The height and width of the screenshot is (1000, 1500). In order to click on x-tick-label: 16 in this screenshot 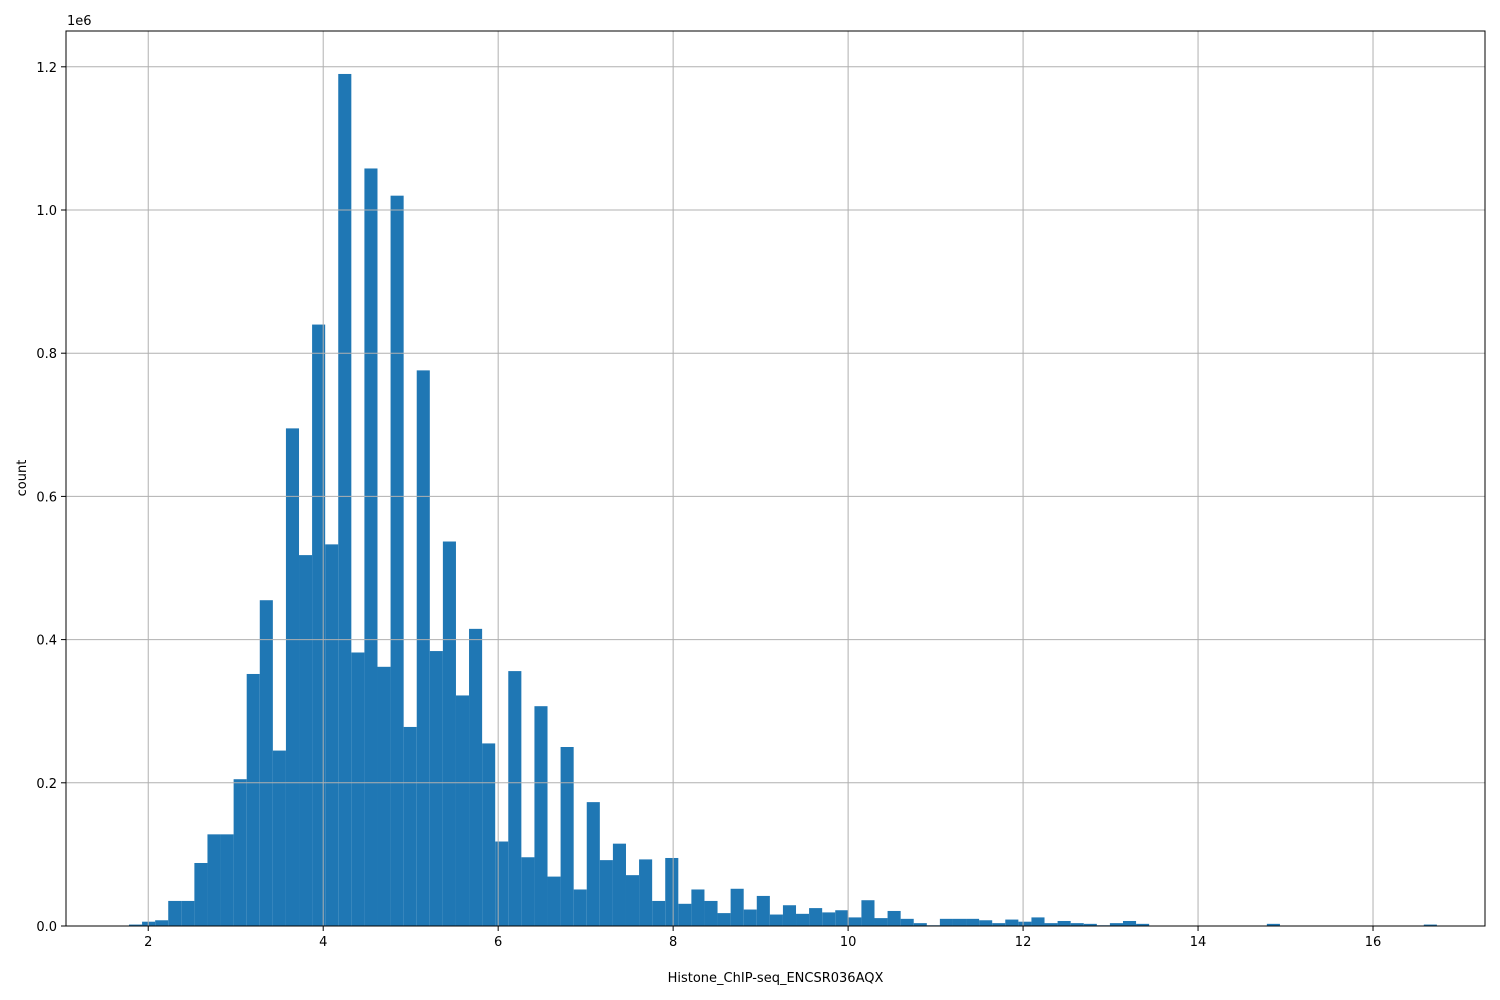, I will do `click(1373, 942)`.